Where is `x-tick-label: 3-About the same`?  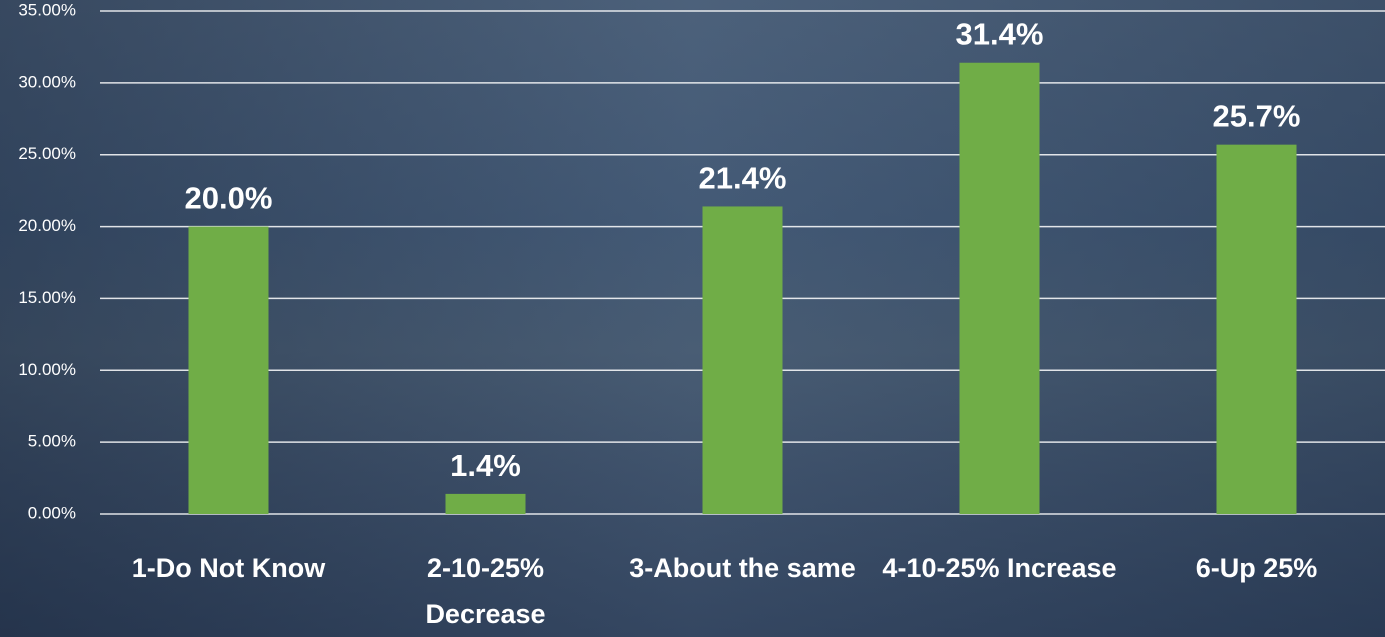
x-tick-label: 3-About the same is located at coordinates (742, 568).